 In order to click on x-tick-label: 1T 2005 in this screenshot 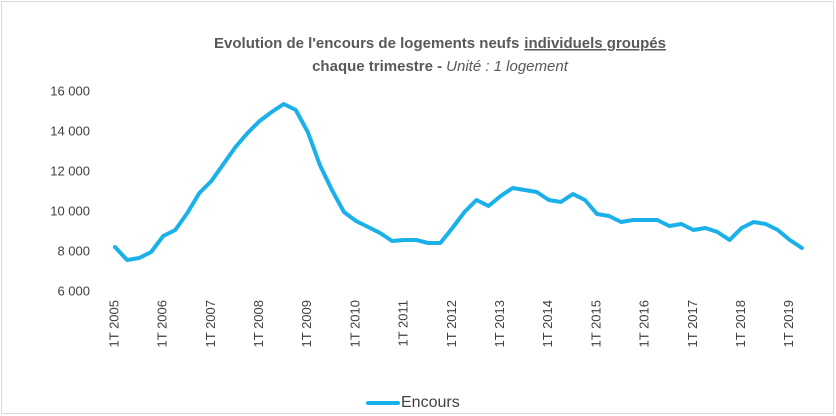, I will do `click(113, 323)`.